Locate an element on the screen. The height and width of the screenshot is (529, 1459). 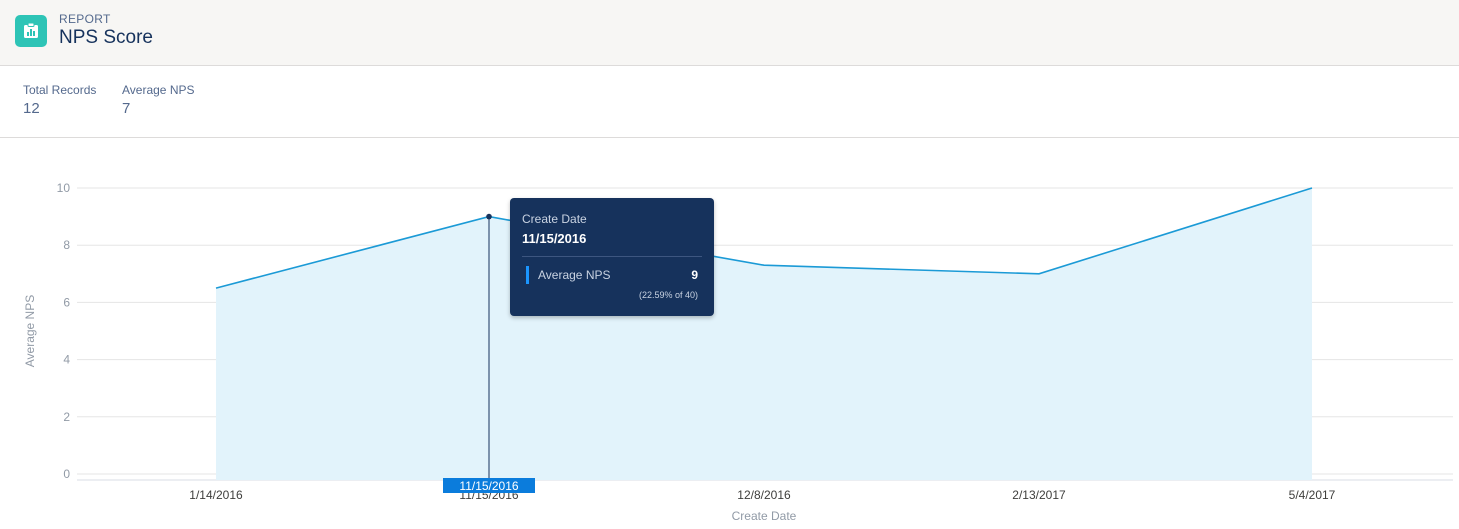
y-tick-label: 0 is located at coordinates (66, 474).